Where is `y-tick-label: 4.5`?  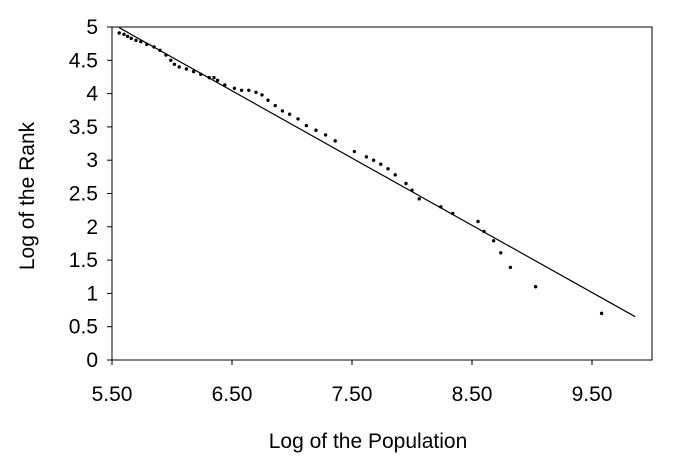 y-tick-label: 4.5 is located at coordinates (83, 60).